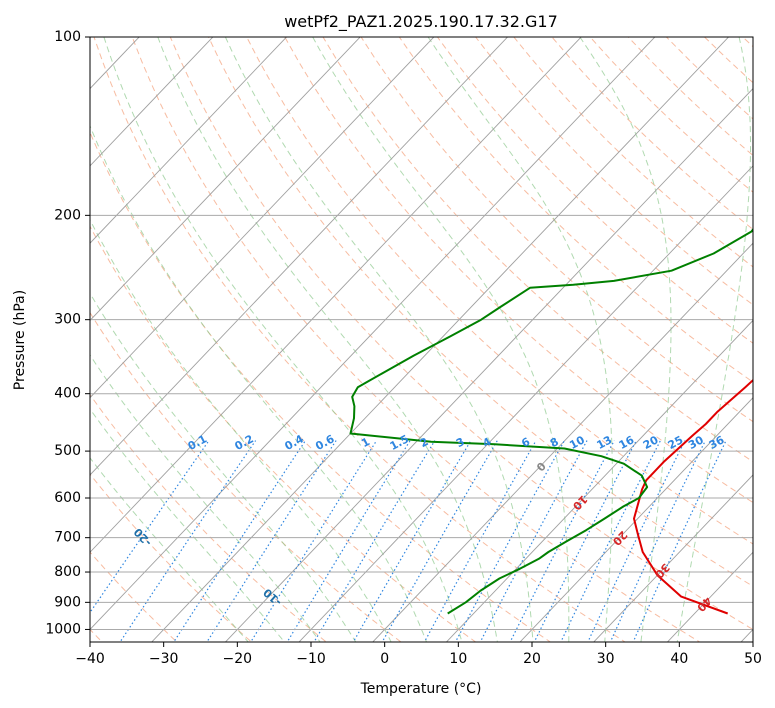  What do you see at coordinates (67, 333) in the screenshot?
I see `y-axis-ticks: 100 200 300 400 500 600 700 800 900 1000` at bounding box center [67, 333].